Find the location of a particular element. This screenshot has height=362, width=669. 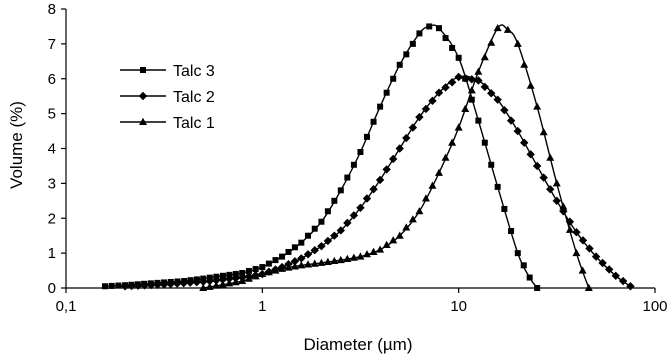

x-tick-label: 100 is located at coordinates (654, 306).